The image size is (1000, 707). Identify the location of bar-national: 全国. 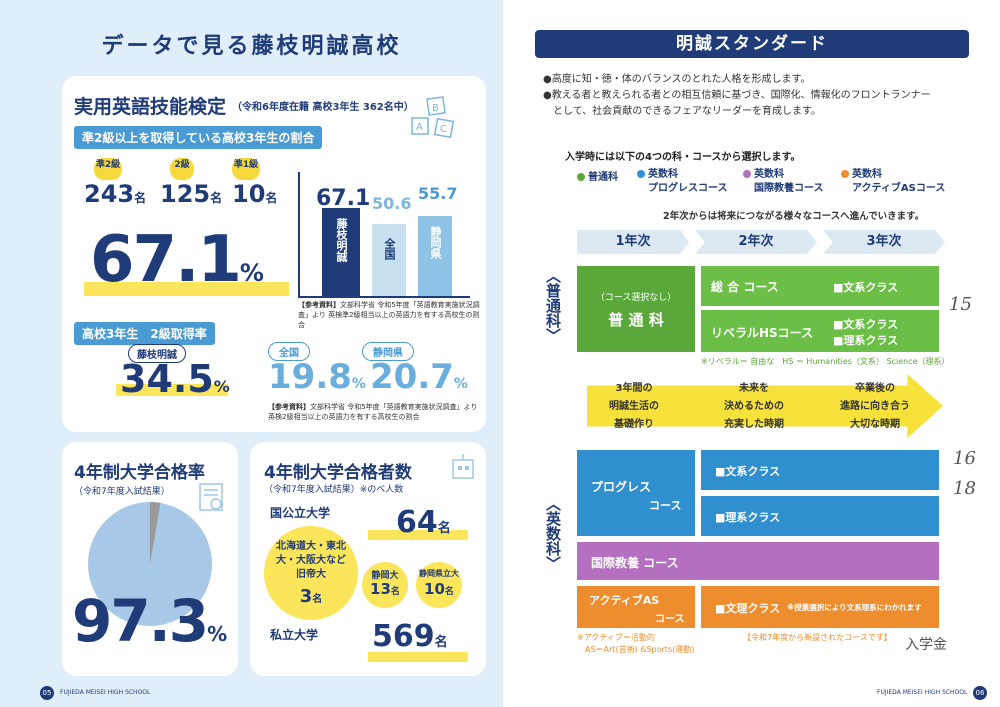
(389, 260).